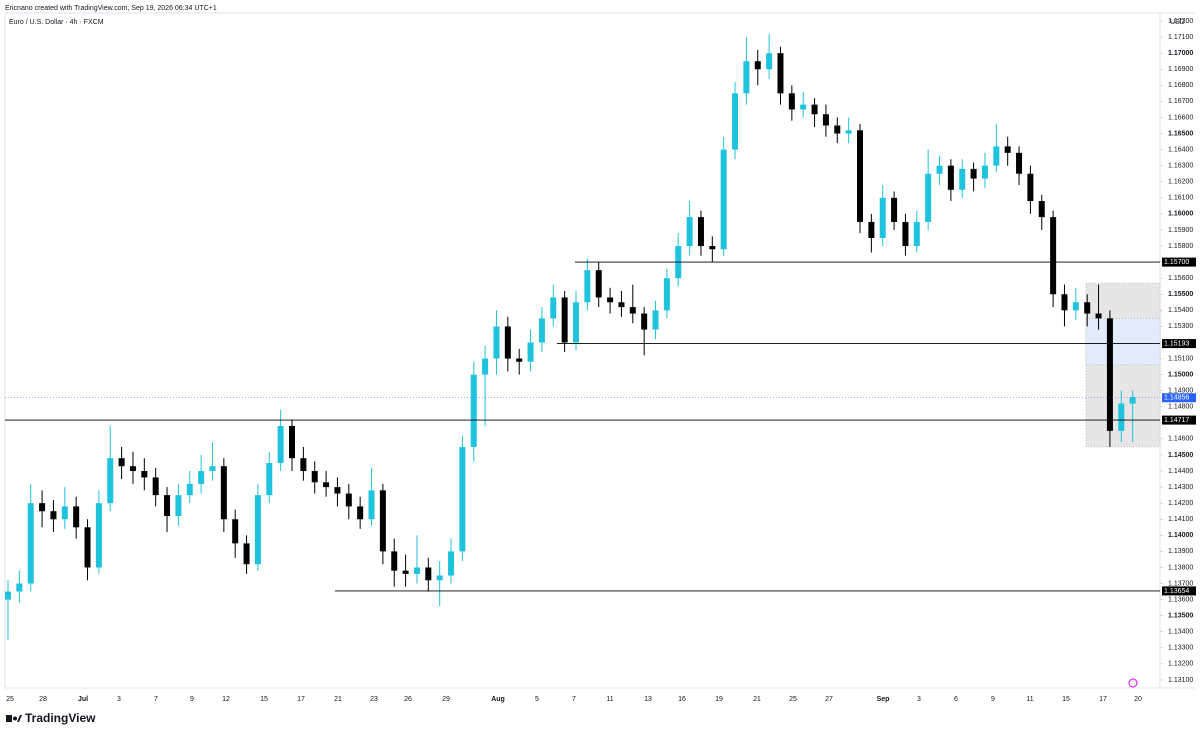  What do you see at coordinates (226, 699) in the screenshot?
I see `x-tick-label: 12` at bounding box center [226, 699].